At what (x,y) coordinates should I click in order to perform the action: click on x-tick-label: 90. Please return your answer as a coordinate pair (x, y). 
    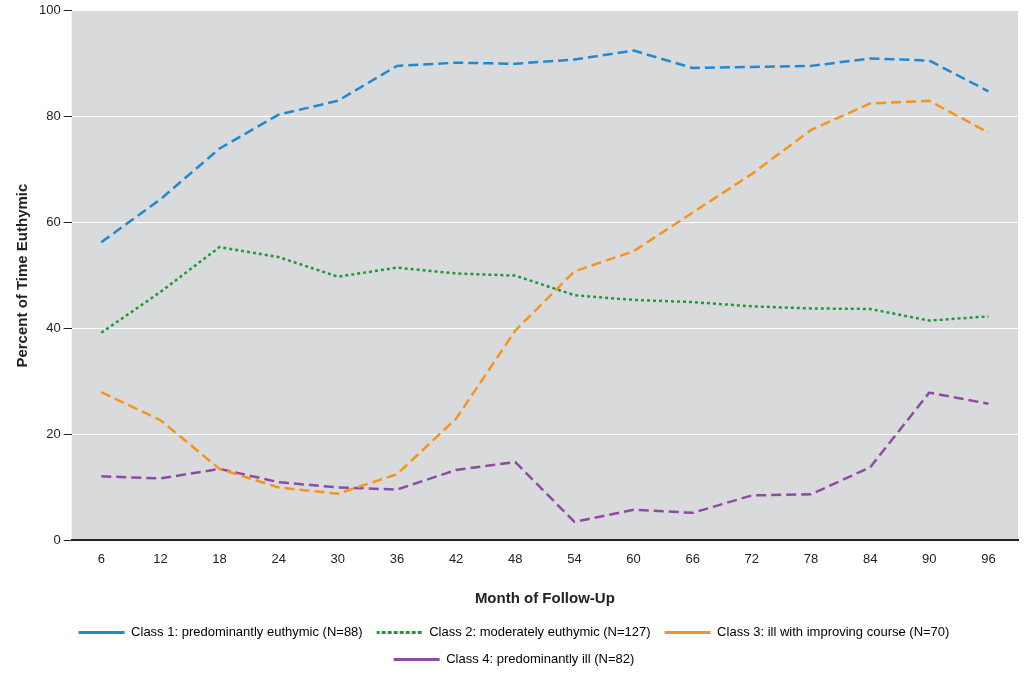
    Looking at the image, I should click on (929, 558).